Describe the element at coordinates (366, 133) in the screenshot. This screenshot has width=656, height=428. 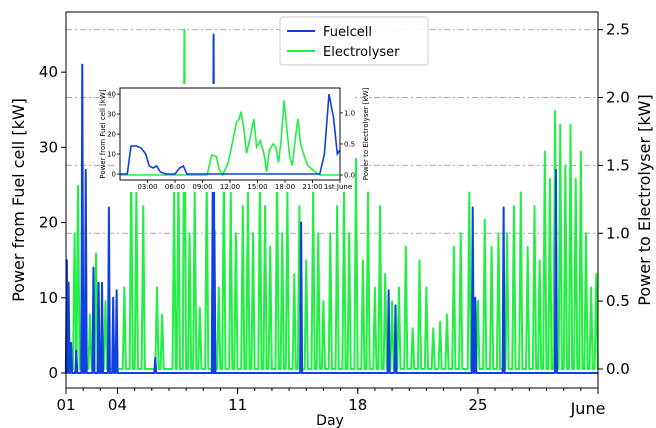
I see `inset-y-axis-label-right: Power to Electrolyser [kW]` at that location.